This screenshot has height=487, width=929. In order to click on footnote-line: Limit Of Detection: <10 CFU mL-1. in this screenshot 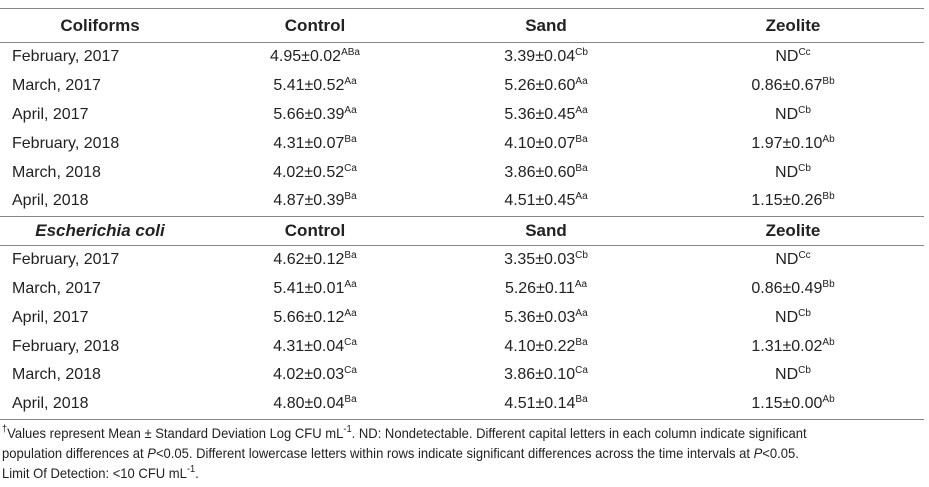, I will do `click(404, 473)`.